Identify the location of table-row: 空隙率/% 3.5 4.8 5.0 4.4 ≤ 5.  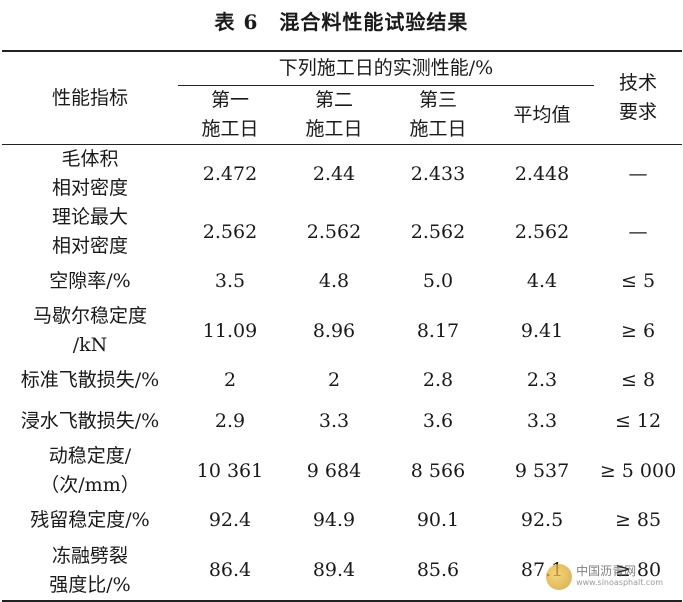
(342, 281).